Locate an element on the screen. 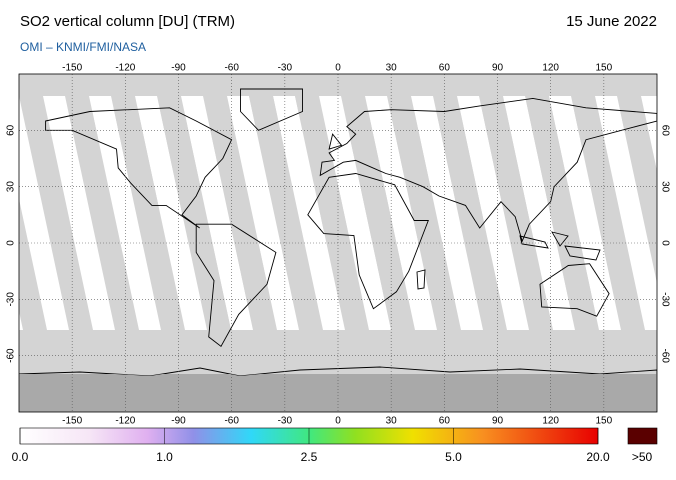 The height and width of the screenshot is (480, 676). source: OMI – KNMI/FMI/NASA is located at coordinates (83, 47).